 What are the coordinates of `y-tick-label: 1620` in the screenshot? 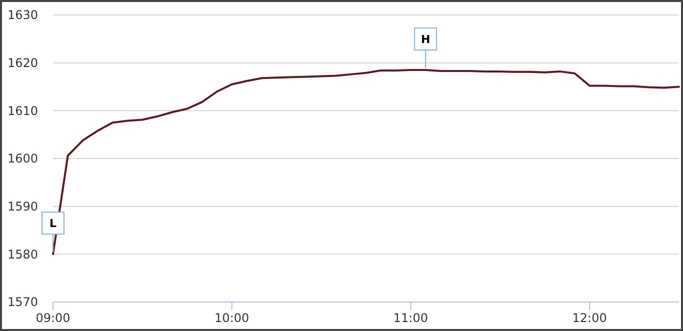 It's located at (22, 63).